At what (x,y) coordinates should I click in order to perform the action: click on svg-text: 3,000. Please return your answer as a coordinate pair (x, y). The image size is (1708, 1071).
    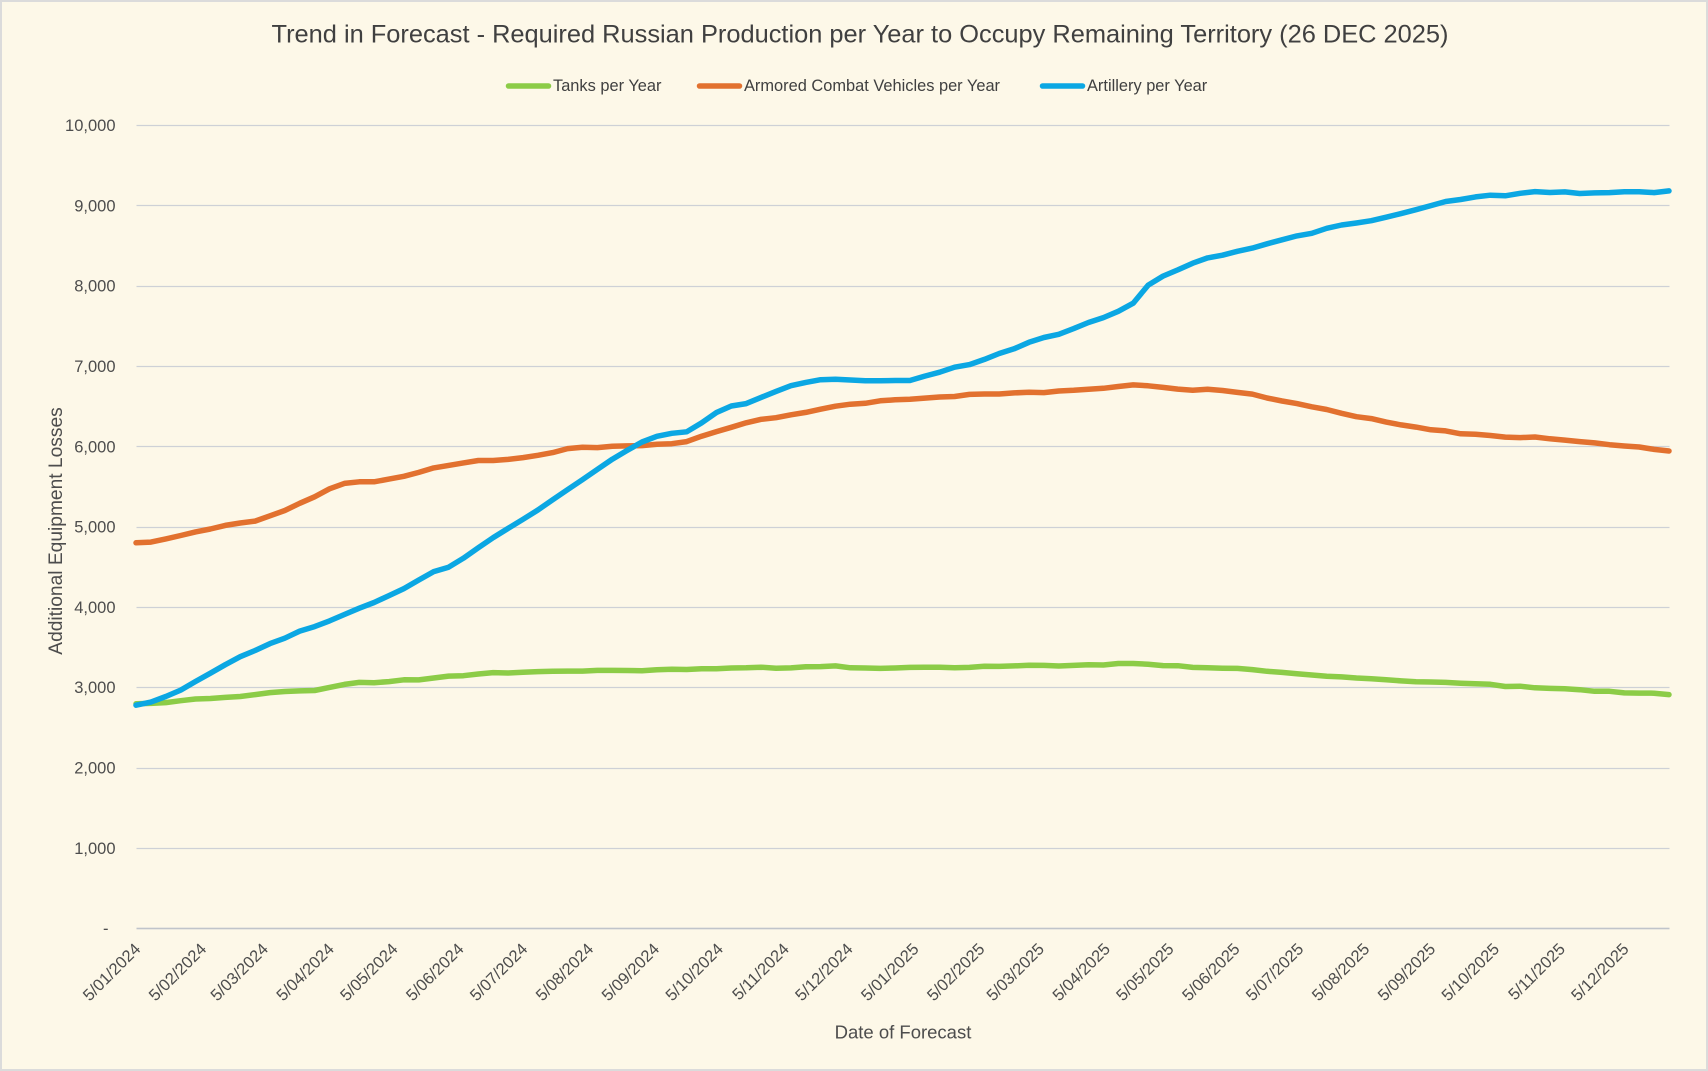
    Looking at the image, I should click on (94, 688).